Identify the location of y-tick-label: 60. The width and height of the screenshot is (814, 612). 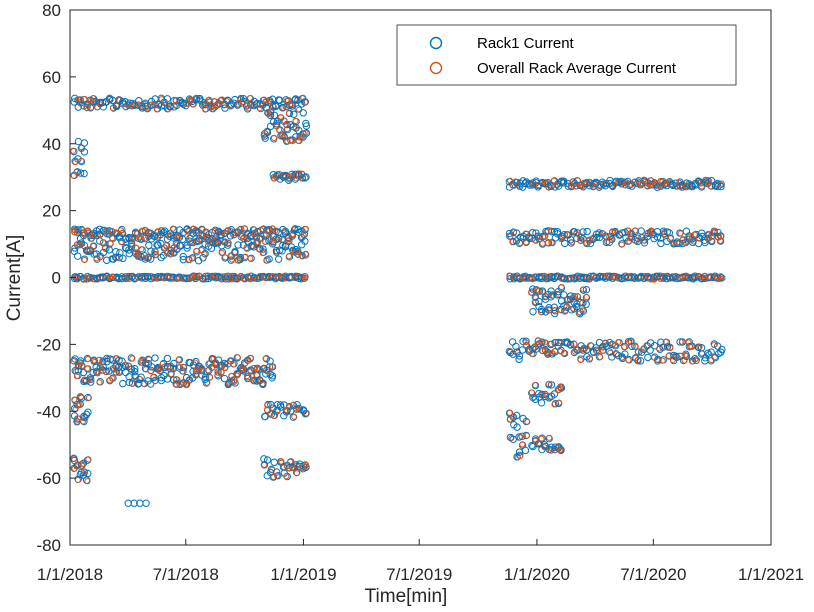
(51, 77).